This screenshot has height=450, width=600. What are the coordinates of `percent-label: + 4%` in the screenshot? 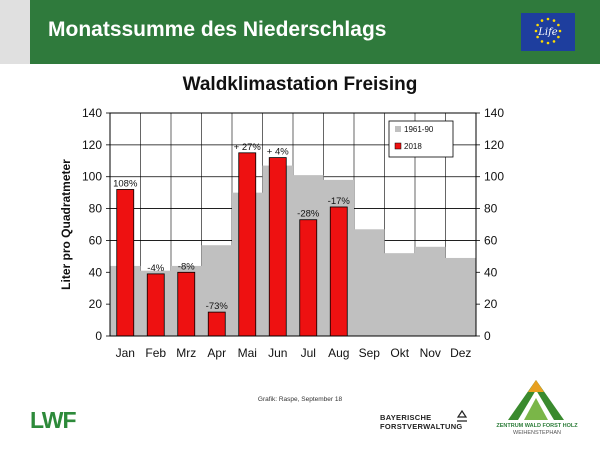 It's located at (278, 152).